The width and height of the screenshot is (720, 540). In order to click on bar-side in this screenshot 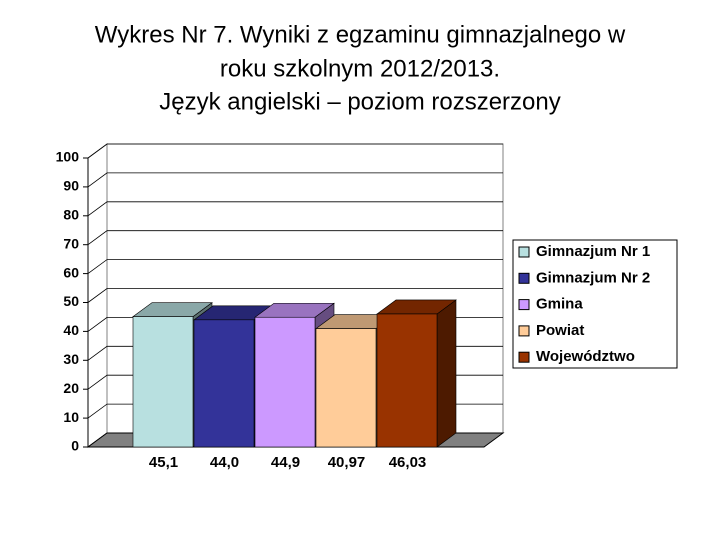, I will do `click(446, 373)`.